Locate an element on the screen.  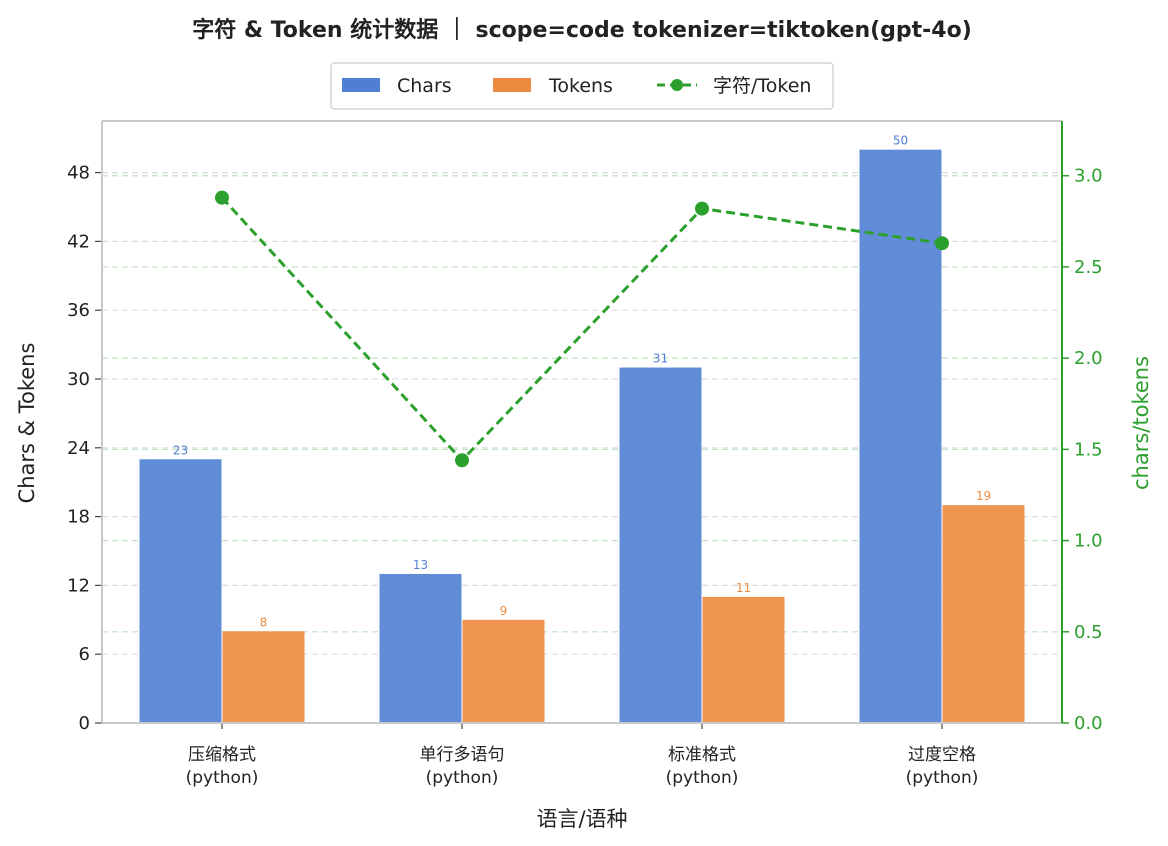
data-label-chars: 23 is located at coordinates (180, 450).